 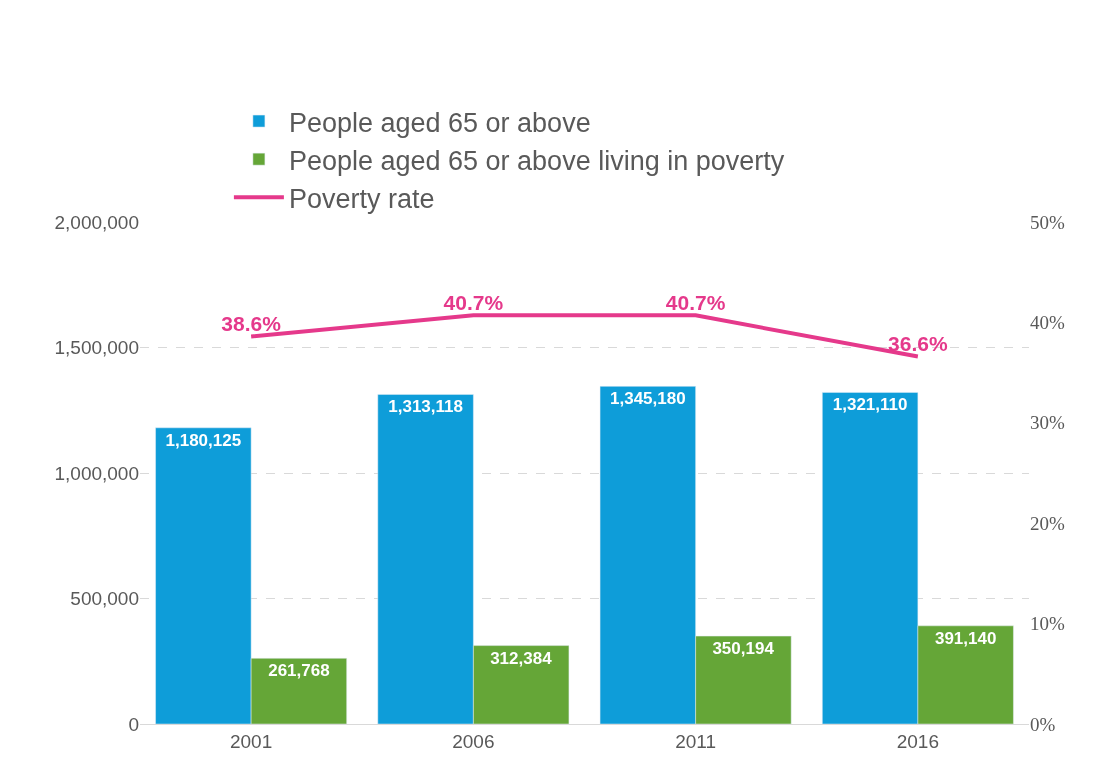 What do you see at coordinates (251, 324) in the screenshot?
I see `data-label: 38.6%` at bounding box center [251, 324].